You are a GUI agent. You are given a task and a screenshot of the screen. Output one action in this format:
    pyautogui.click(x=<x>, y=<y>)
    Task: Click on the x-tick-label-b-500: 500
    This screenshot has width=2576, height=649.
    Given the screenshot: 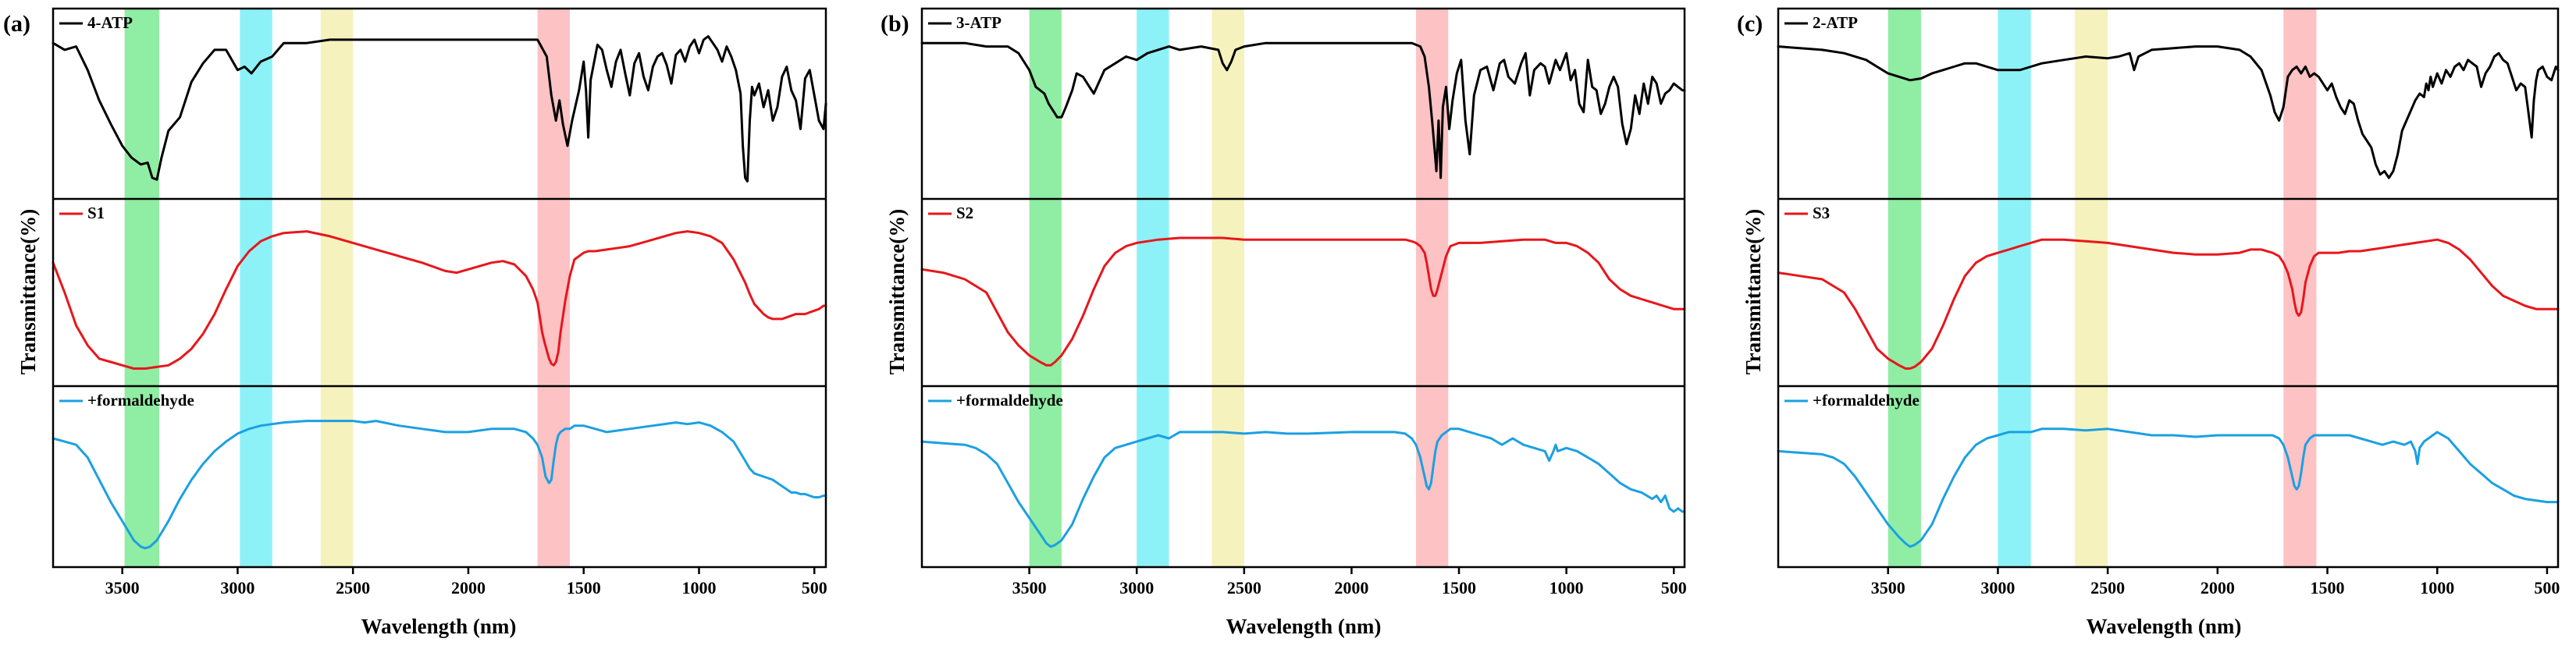 What is the action you would take?
    pyautogui.click(x=1674, y=588)
    